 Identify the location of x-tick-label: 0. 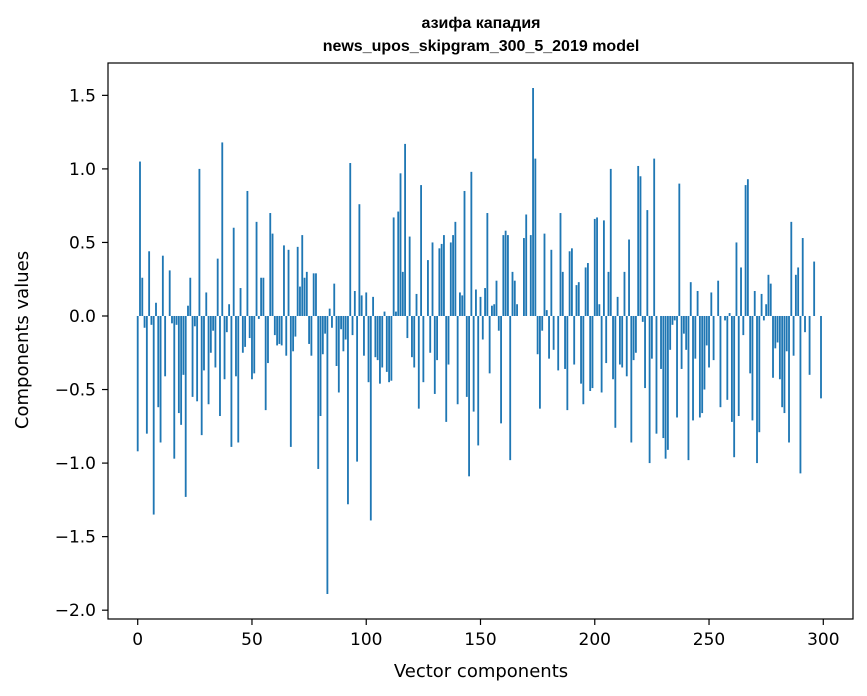
(137, 640).